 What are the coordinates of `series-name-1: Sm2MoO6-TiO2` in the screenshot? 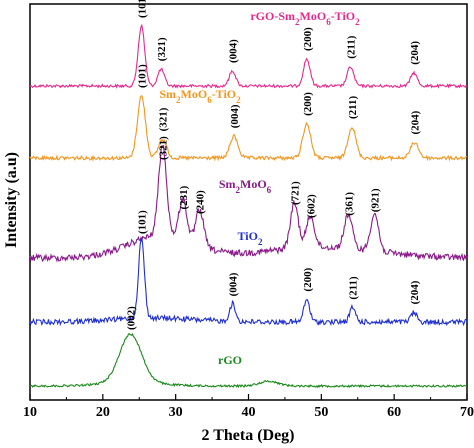 It's located at (200, 96).